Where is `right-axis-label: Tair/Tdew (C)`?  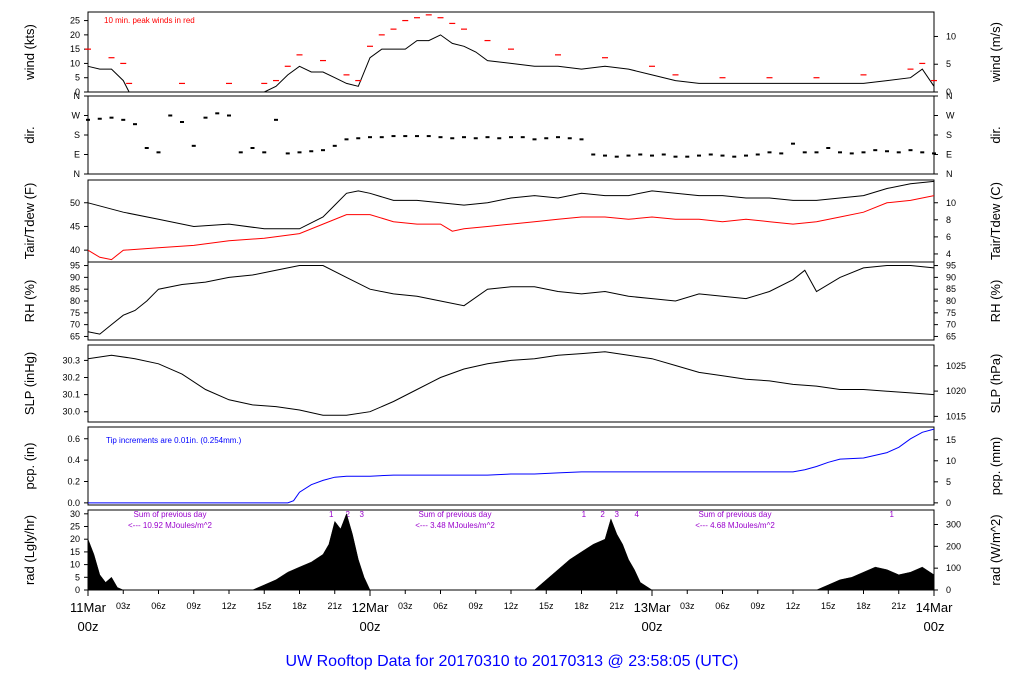 right-axis-label: Tair/Tdew (C) is located at coordinates (995, 221).